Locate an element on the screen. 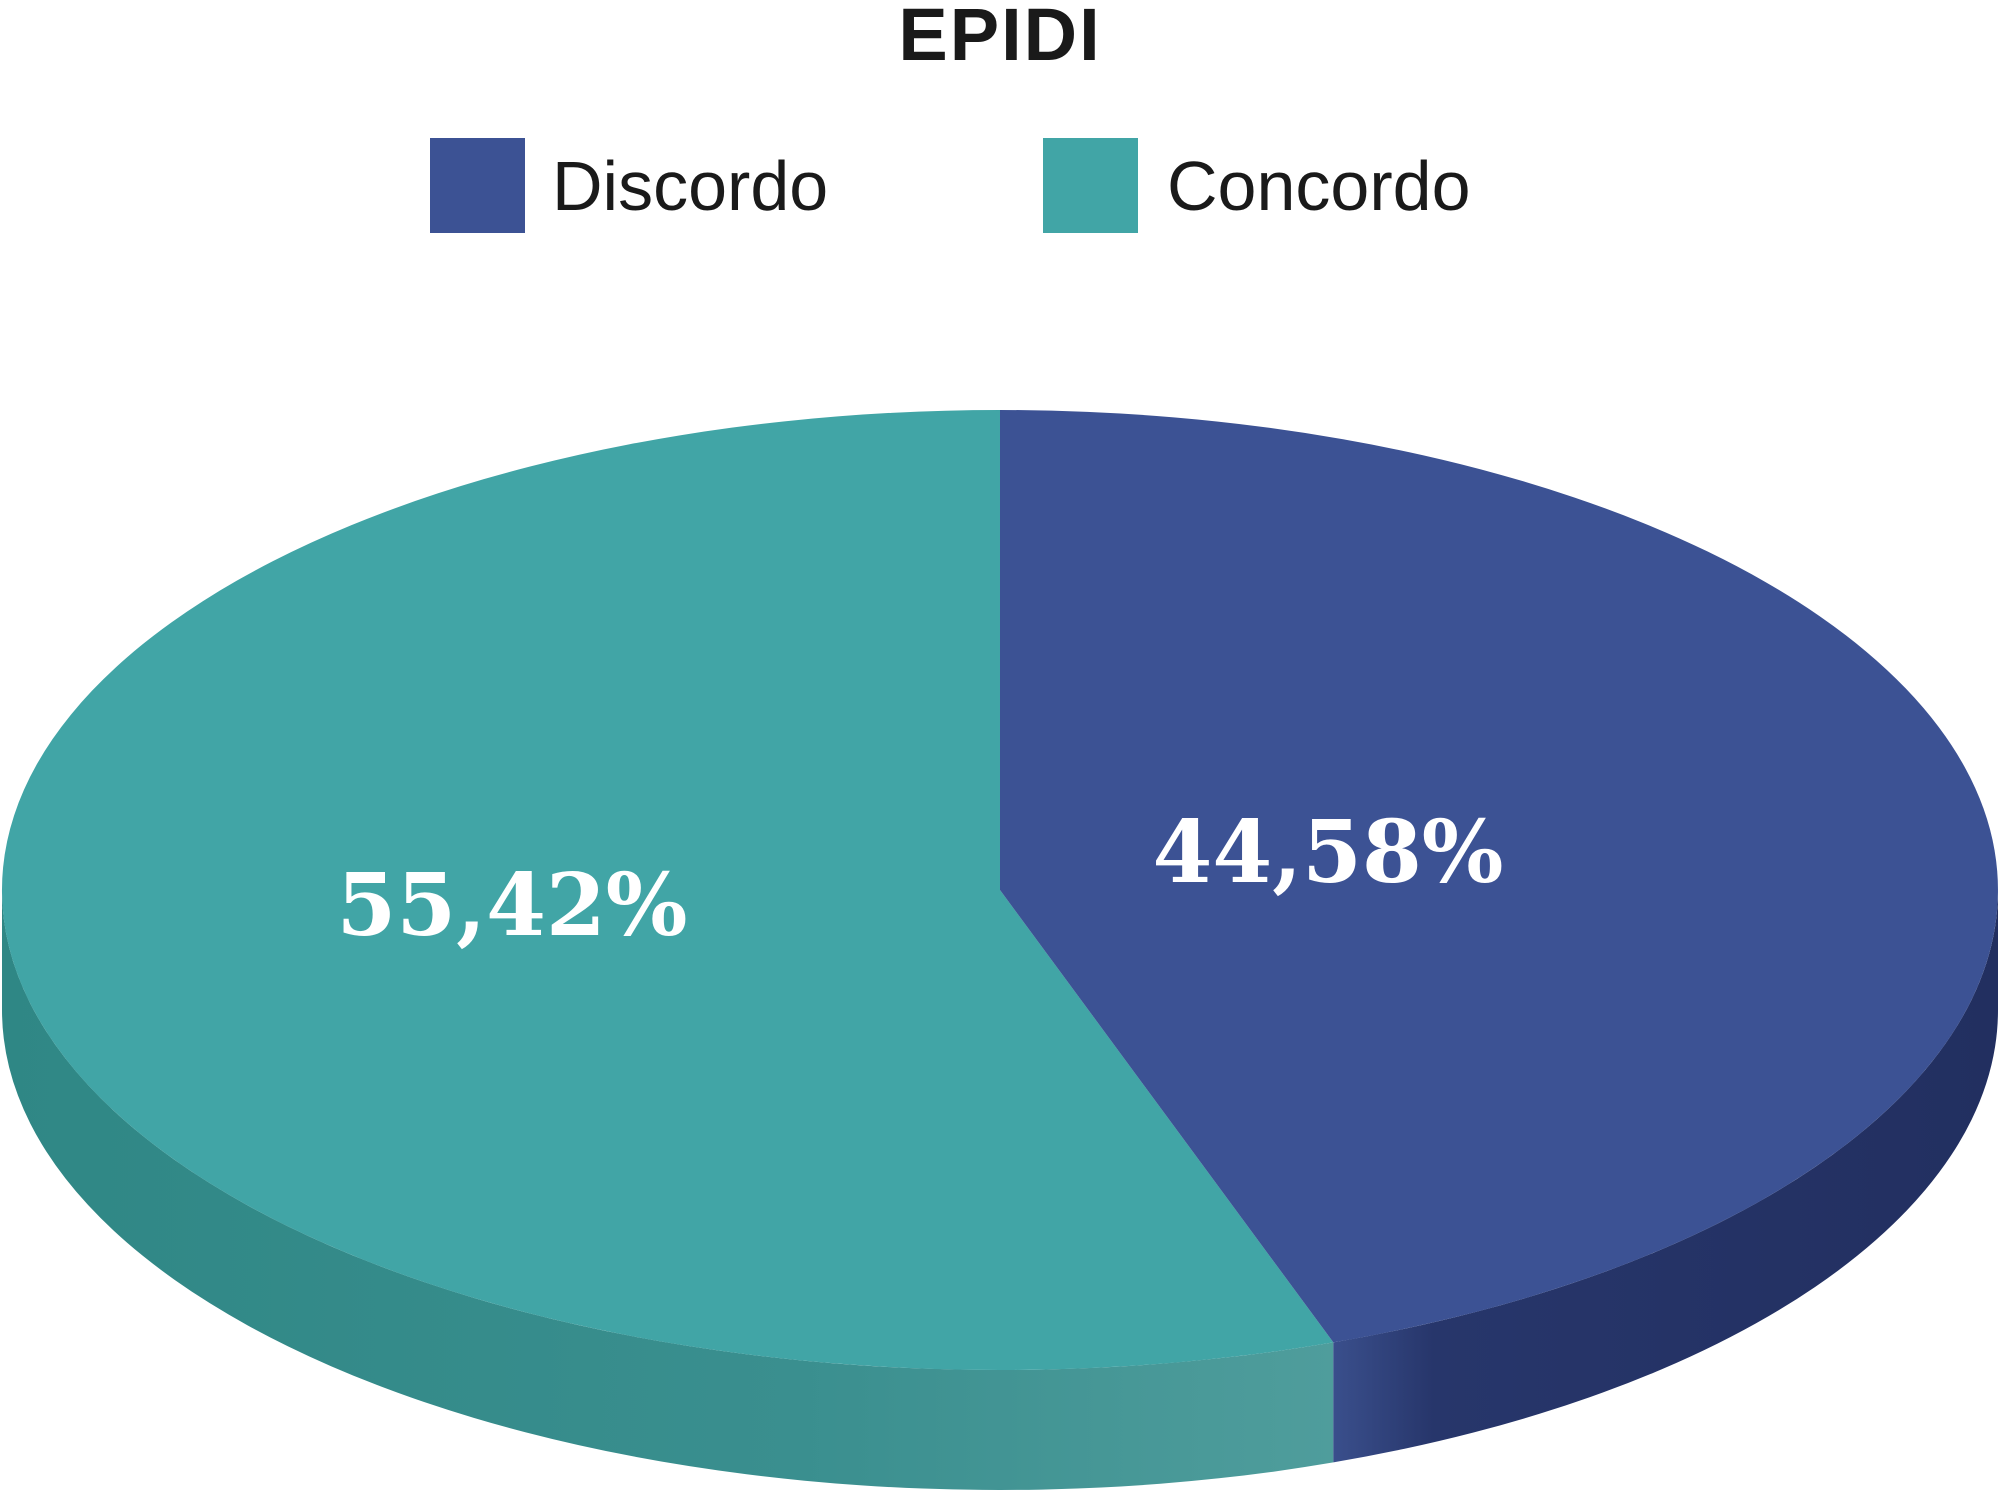 This screenshot has width=2000, height=1497. legend-label-concordo: Concordo is located at coordinates (1319, 186).